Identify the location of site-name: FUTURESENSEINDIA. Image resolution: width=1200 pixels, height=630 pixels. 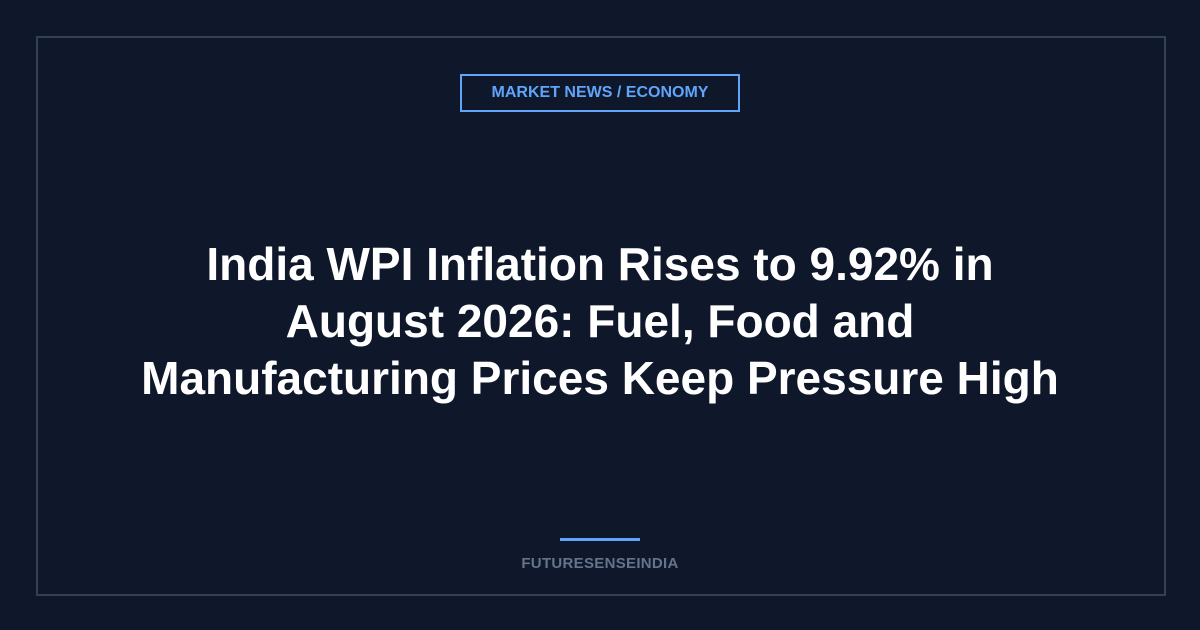
(600, 563).